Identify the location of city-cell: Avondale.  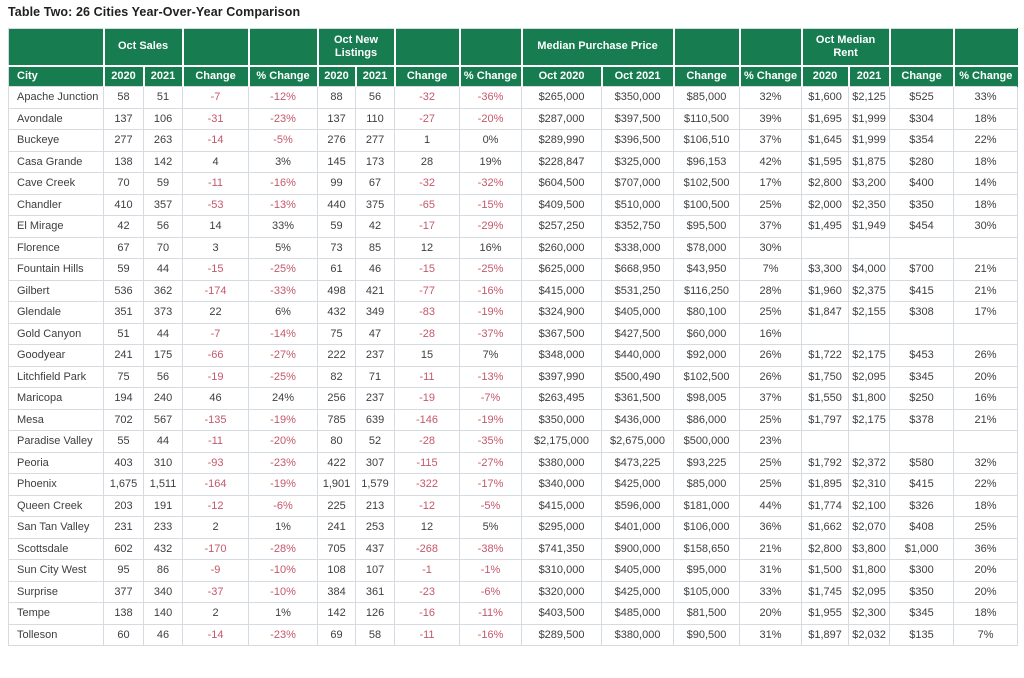
(56, 118).